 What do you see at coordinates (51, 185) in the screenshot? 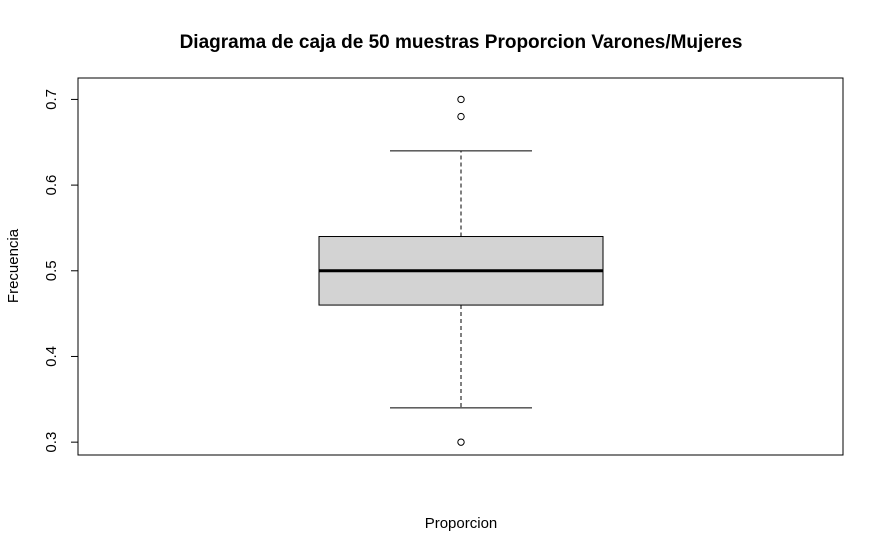
I see `y-tick-label: 0.6` at bounding box center [51, 185].